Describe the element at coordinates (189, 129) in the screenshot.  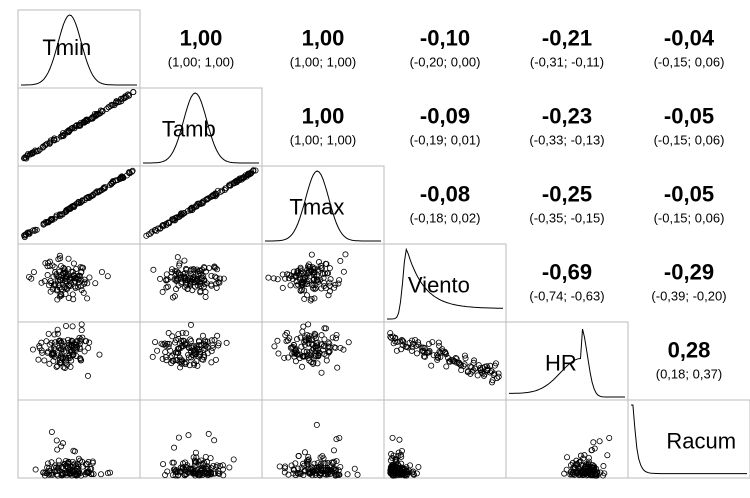
I see `variable-label: Tamb` at that location.